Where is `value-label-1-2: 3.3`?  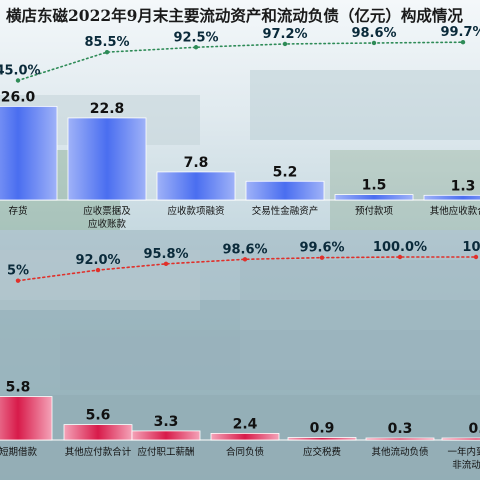
value-label-1-2: 3.3 is located at coordinates (166, 422).